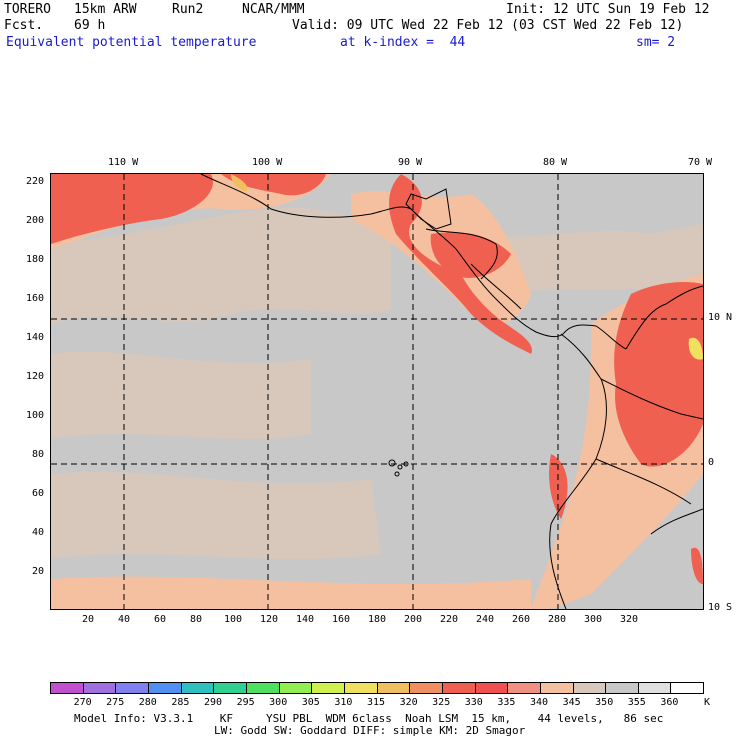 The height and width of the screenshot is (740, 740). What do you see at coordinates (267, 162) in the screenshot?
I see `lon-tick: 100 W` at bounding box center [267, 162].